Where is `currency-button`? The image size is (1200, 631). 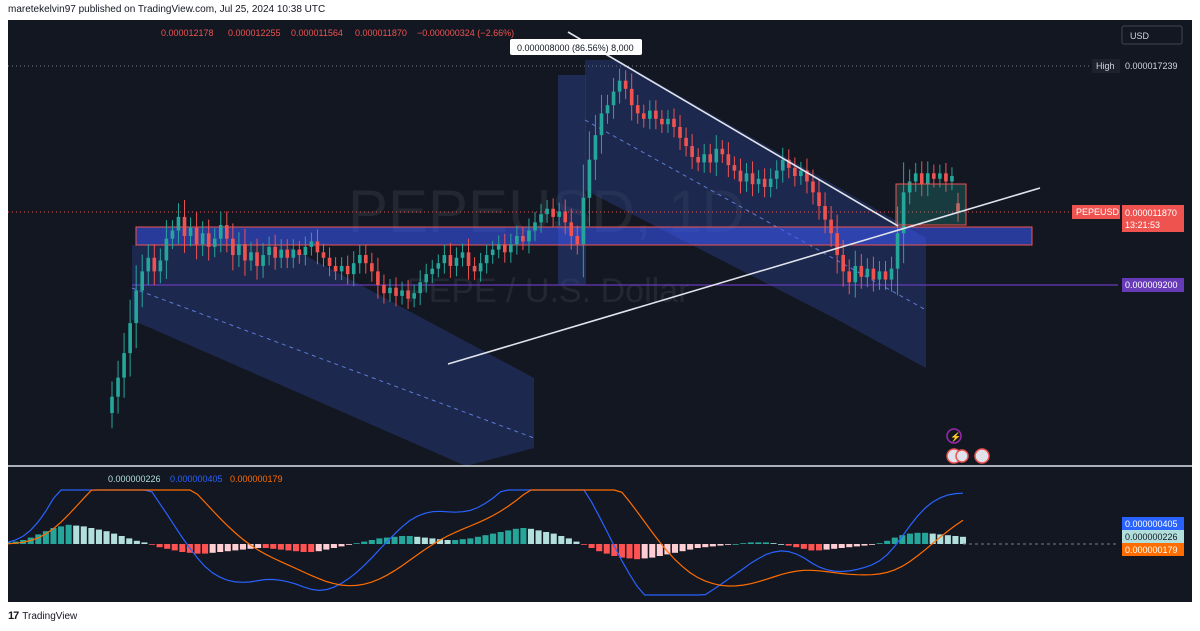 currency-button is located at coordinates (1152, 35).